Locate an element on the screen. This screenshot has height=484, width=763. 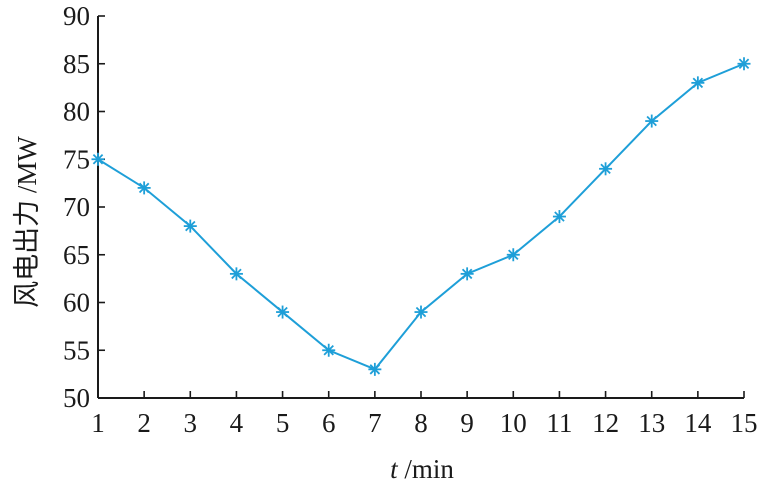
x-tick-label: 10 is located at coordinates (513, 423).